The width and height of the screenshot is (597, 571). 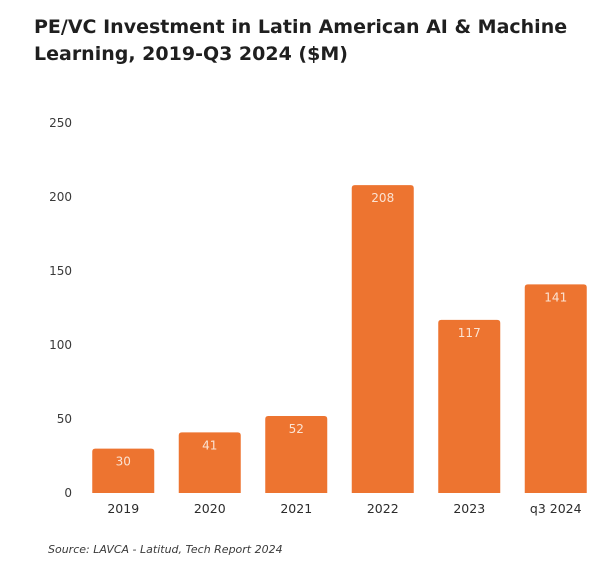 What do you see at coordinates (556, 508) in the screenshot?
I see `x-tick-label: q3 2024` at bounding box center [556, 508].